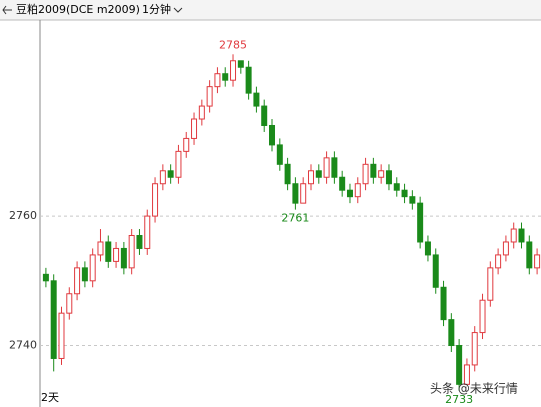  I want to click on header-bar, so click(270, 10).